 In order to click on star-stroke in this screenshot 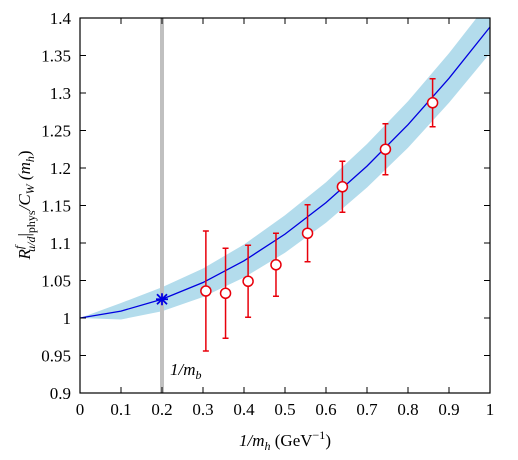, I will do `click(162, 299)`.